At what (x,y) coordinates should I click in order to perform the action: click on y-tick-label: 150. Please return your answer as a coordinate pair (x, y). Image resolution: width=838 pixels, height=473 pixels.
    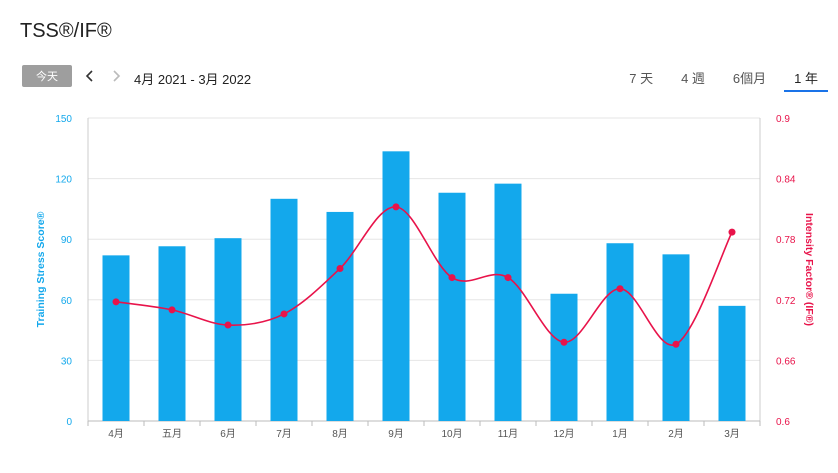
    Looking at the image, I should click on (63, 119).